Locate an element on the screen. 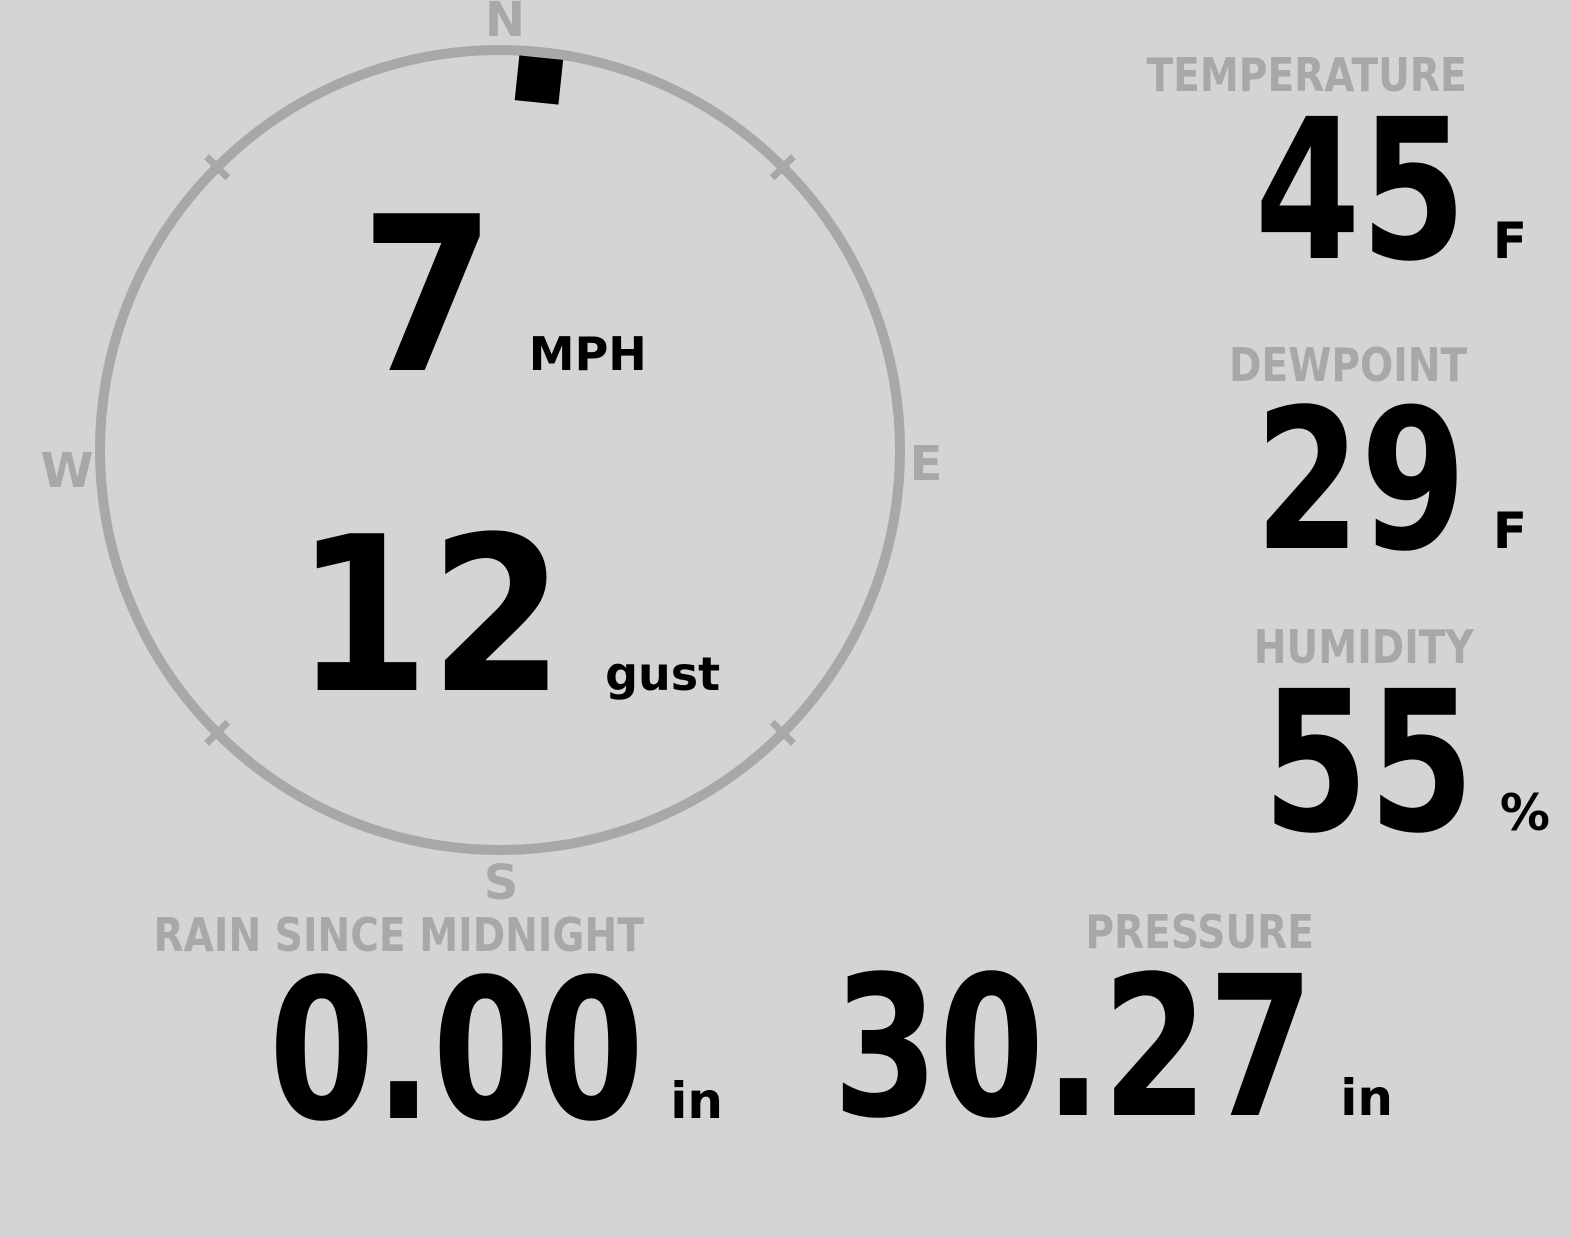 Image resolution: width=1571 pixels, height=1237 pixels. humidity-readout: HUMIDITY % 55 % is located at coordinates (1376, 740).